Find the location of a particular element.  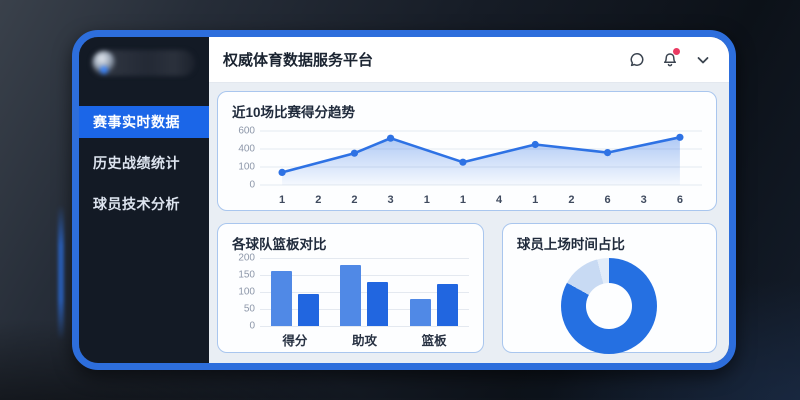

sidebar-item-1: 历史战绩统计 is located at coordinates (136, 163).